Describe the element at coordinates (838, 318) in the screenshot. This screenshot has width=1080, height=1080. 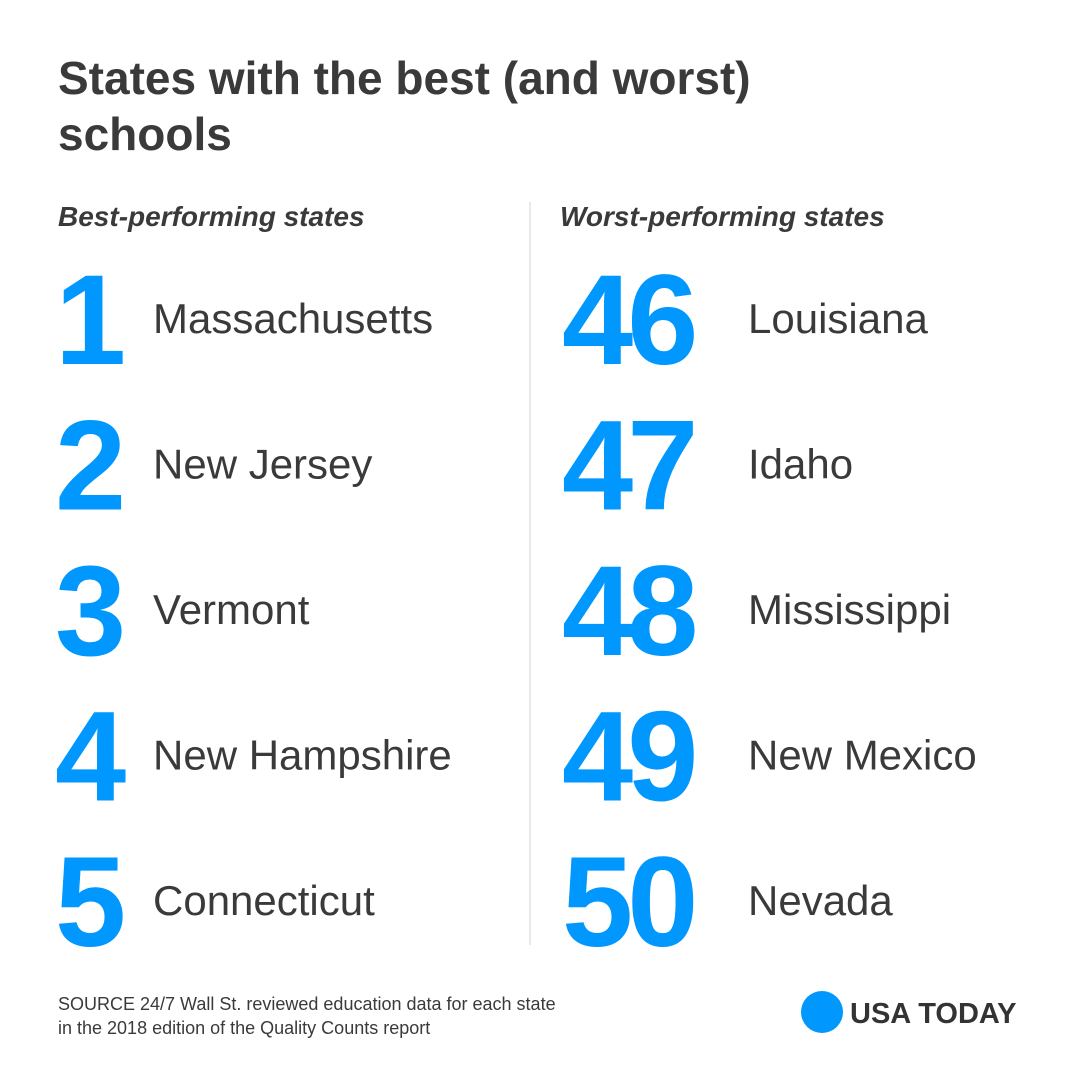
I see `state-name: Louisiana` at that location.